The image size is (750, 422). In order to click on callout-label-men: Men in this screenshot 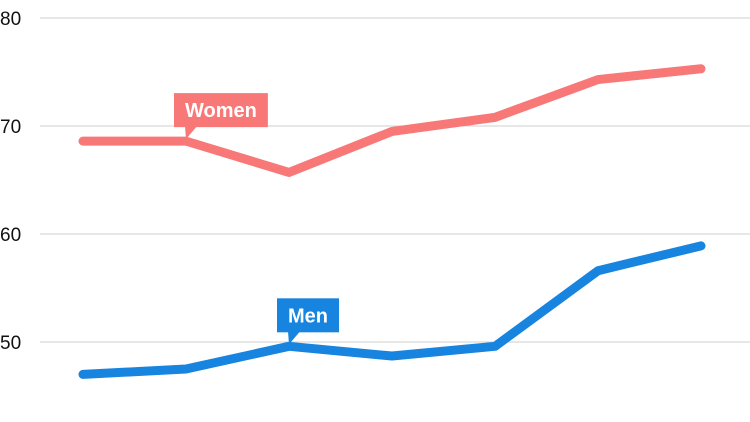, I will do `click(308, 316)`.